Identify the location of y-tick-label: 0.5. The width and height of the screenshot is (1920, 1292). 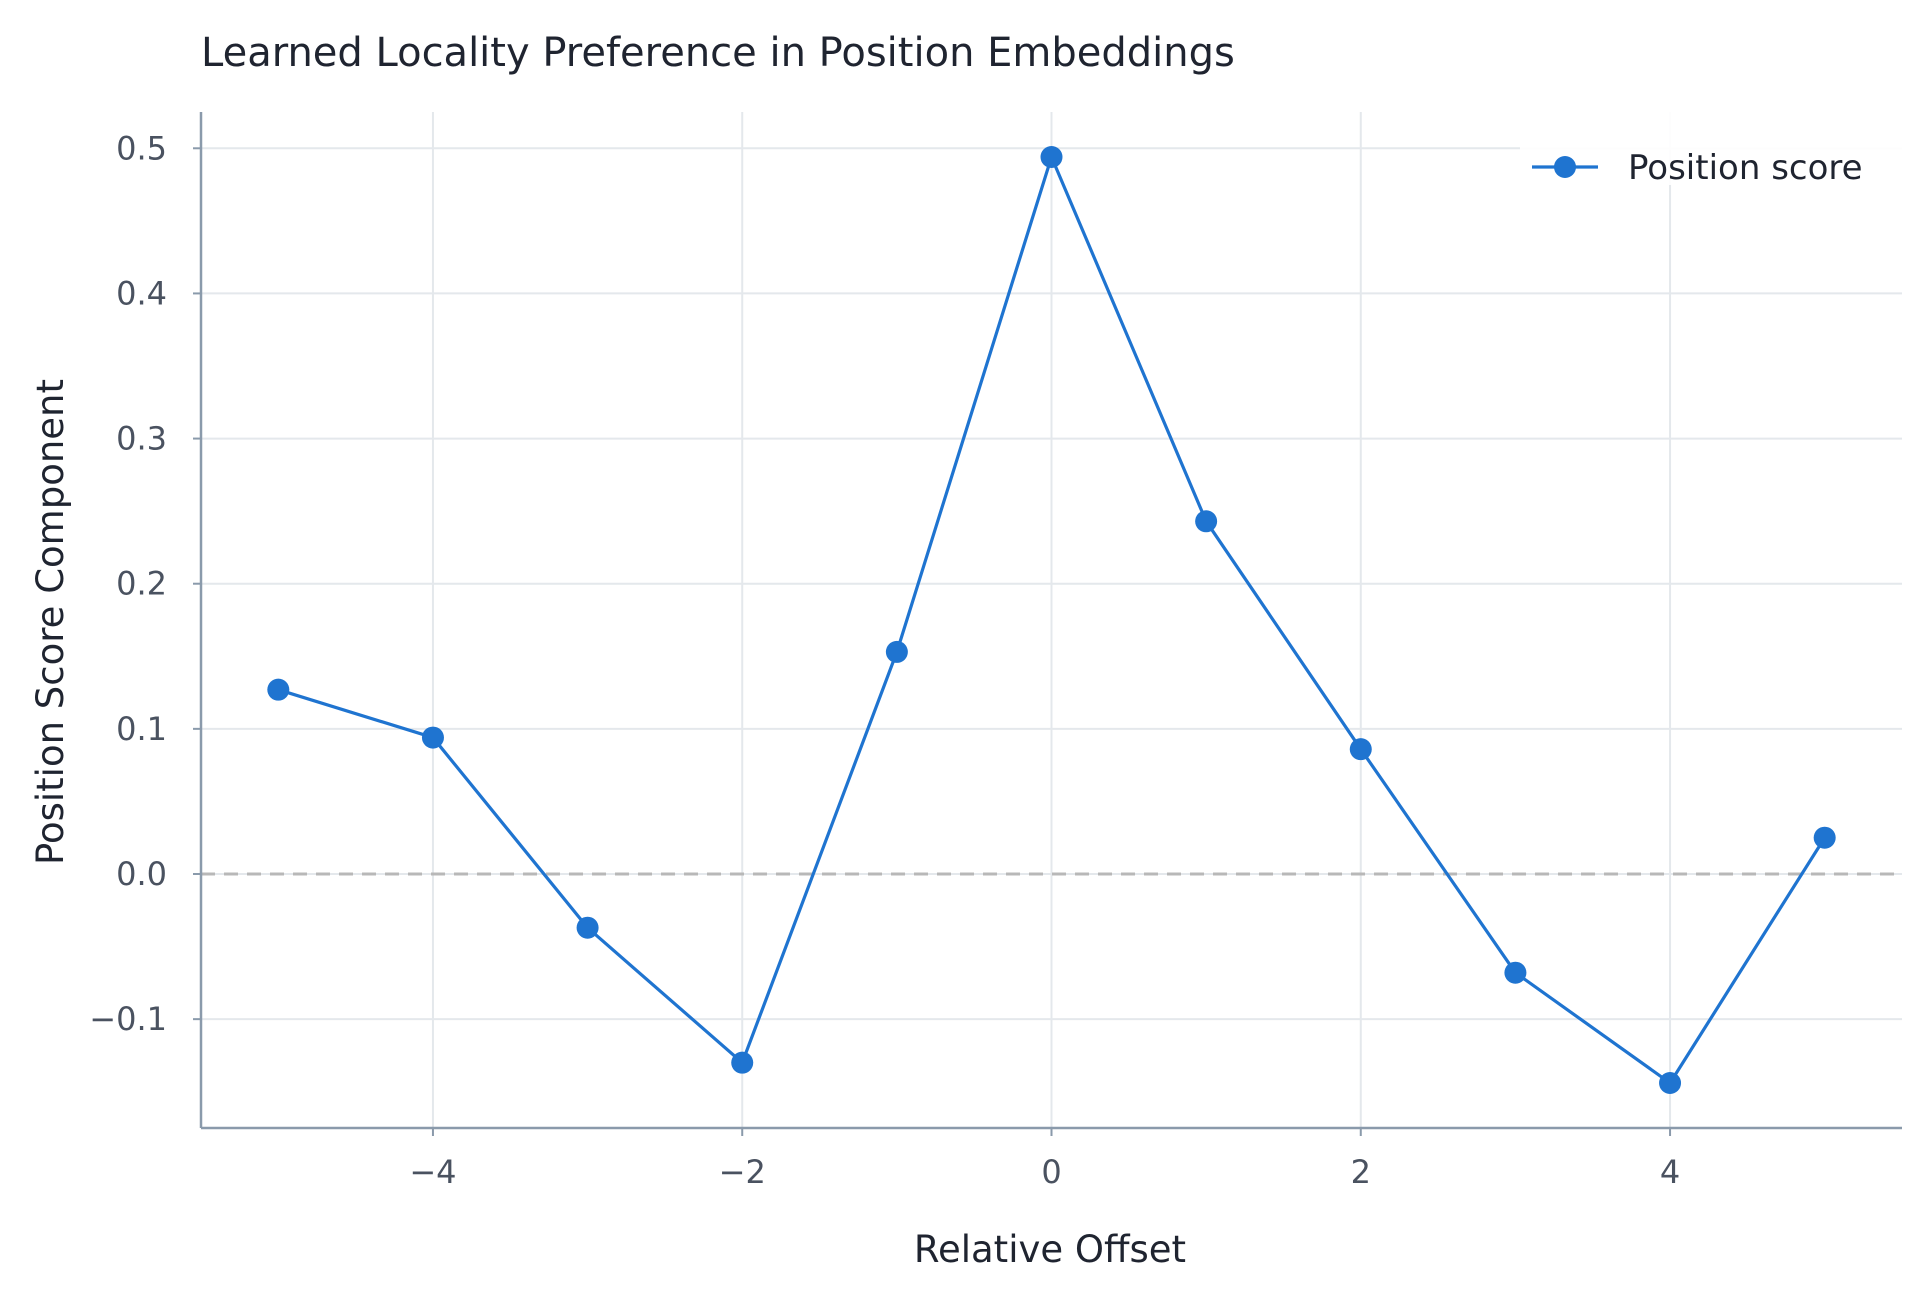
(141, 148).